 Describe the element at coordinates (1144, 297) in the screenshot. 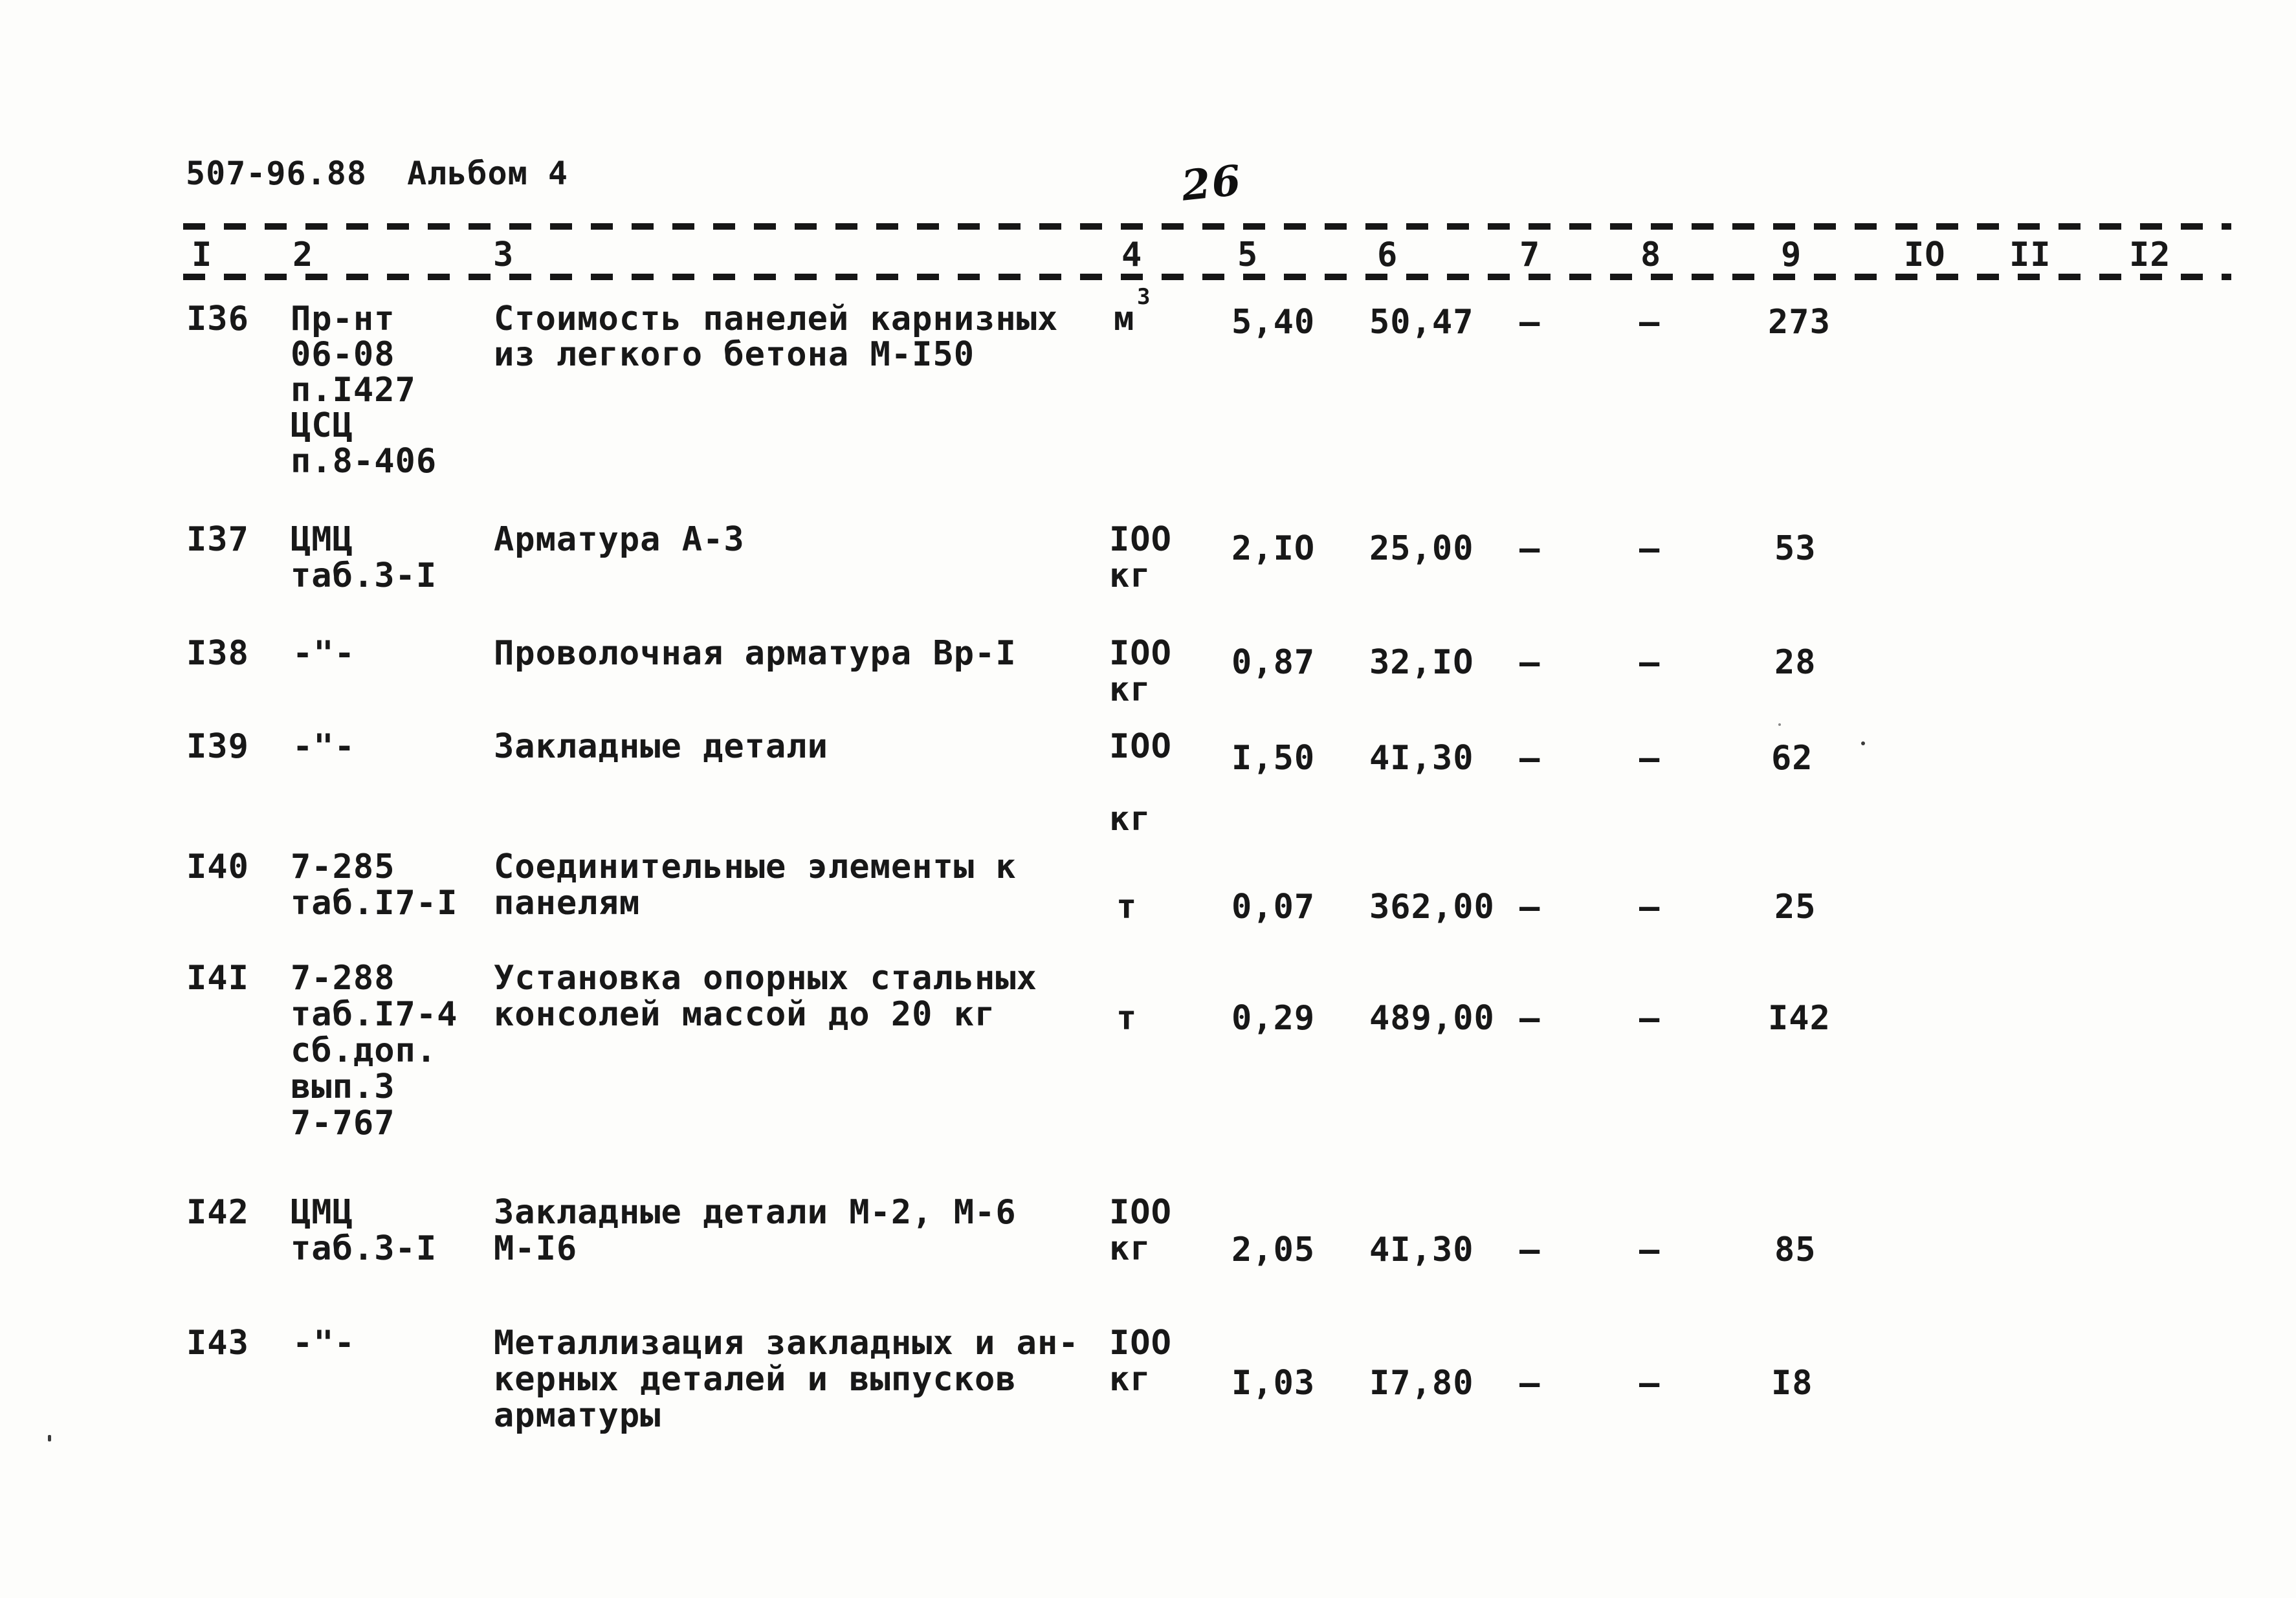

I see `row-136-unit-sup: 3` at that location.